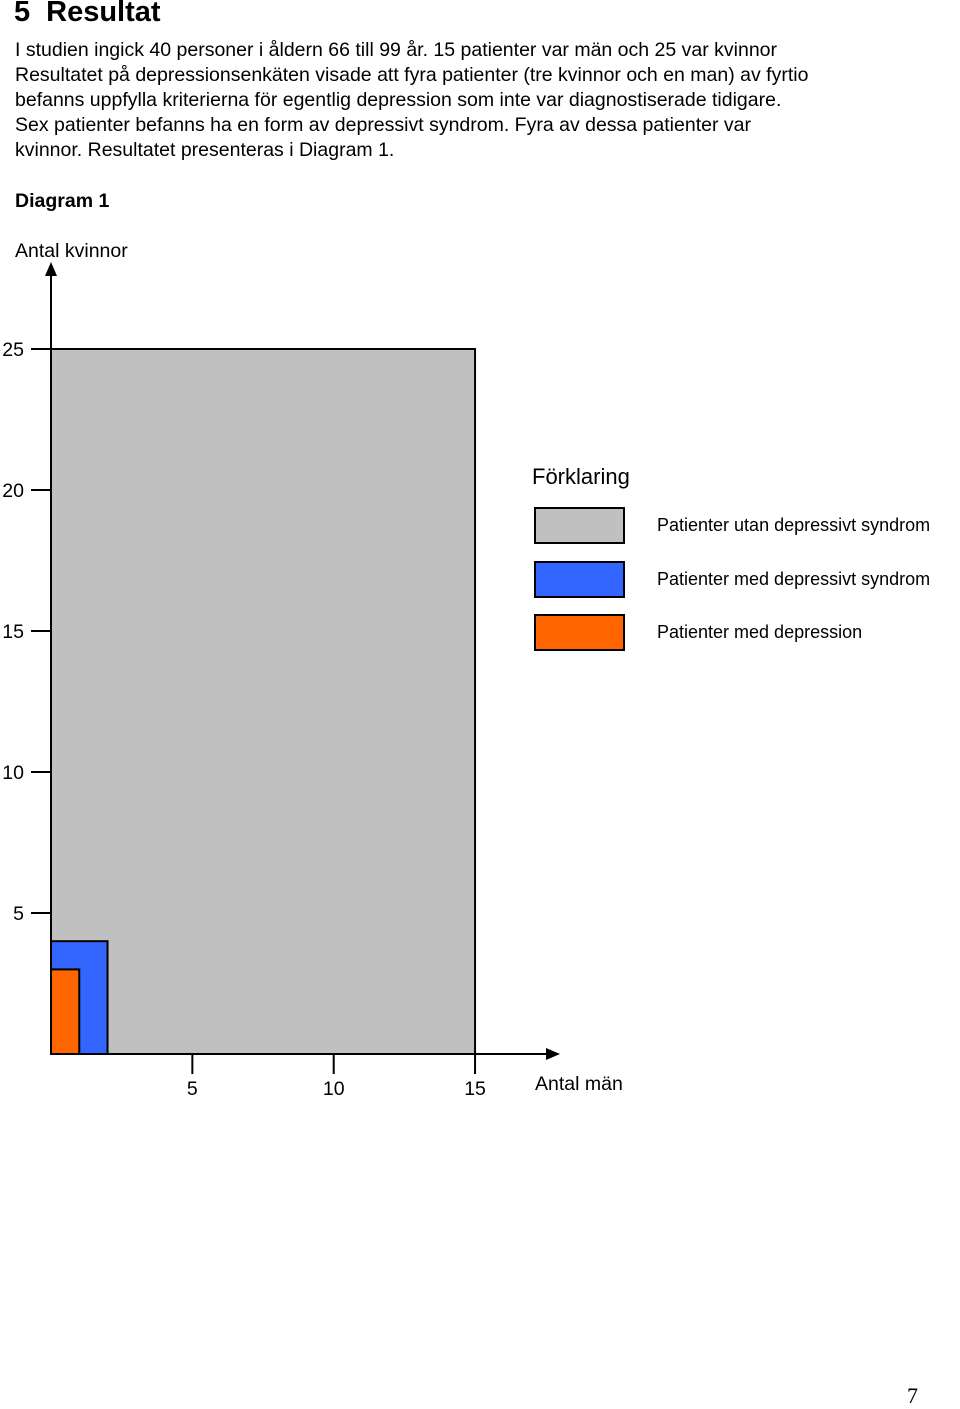  Describe the element at coordinates (103, 14) in the screenshot. I see `section-title: Resultat` at that location.